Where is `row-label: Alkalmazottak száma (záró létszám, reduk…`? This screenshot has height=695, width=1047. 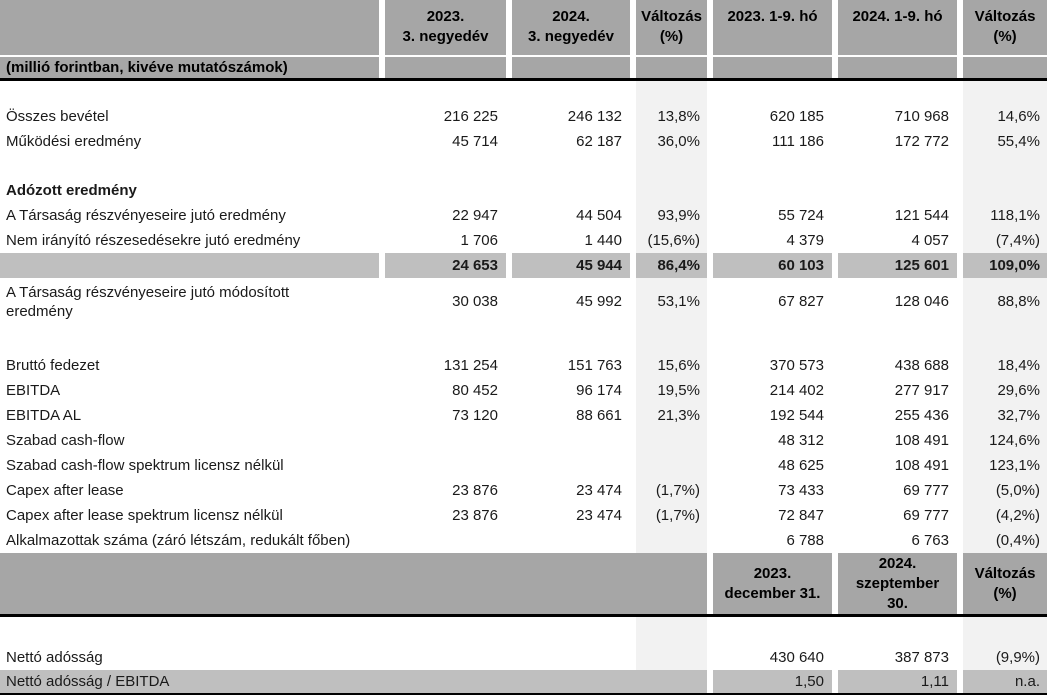 row-label: Alkalmazottak száma (záró létszám, reduk… is located at coordinates (178, 540).